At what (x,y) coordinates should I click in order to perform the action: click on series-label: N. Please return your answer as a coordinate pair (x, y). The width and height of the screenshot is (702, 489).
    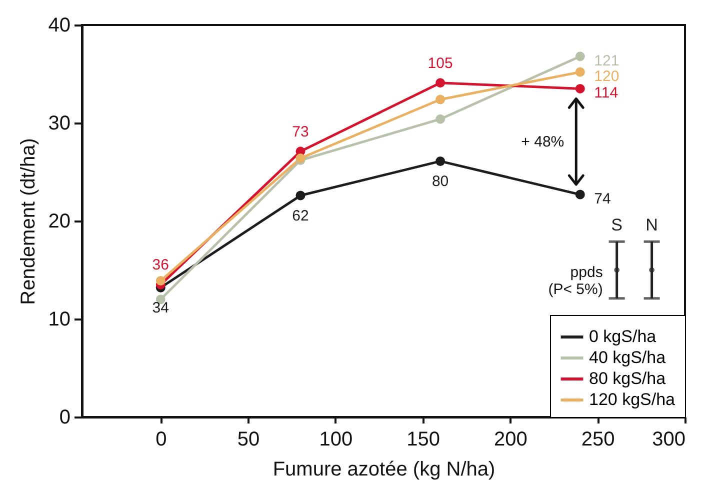
    Looking at the image, I should click on (652, 225).